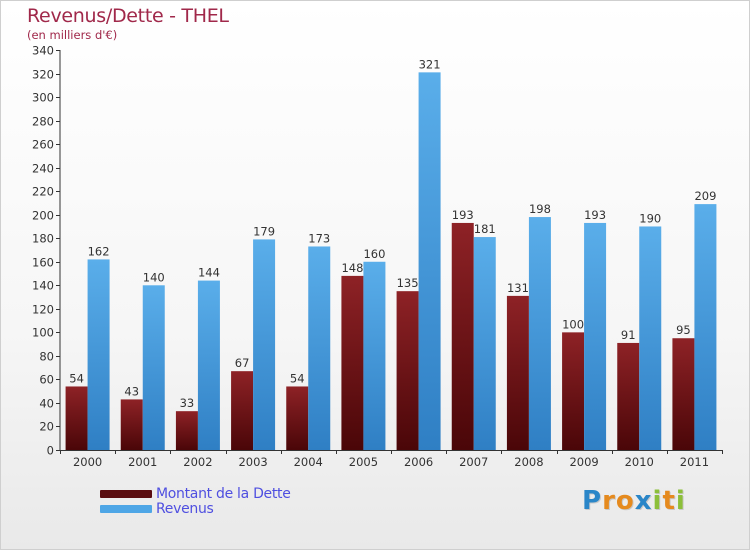 The height and width of the screenshot is (550, 750). Describe the element at coordinates (252, 462) in the screenshot. I see `x-tick-label: 2003` at that location.